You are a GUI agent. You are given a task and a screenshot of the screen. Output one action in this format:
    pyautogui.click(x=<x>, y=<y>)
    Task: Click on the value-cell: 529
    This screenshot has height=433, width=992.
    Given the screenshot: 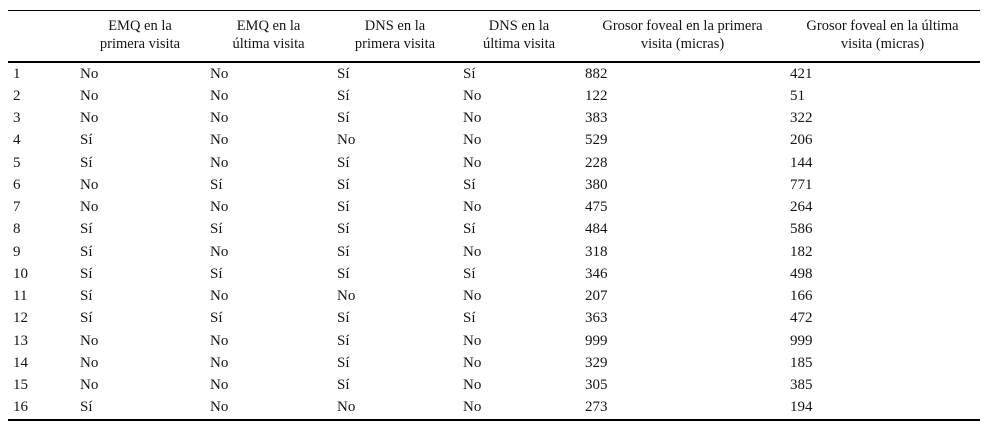 What is the action you would take?
    pyautogui.click(x=596, y=140)
    